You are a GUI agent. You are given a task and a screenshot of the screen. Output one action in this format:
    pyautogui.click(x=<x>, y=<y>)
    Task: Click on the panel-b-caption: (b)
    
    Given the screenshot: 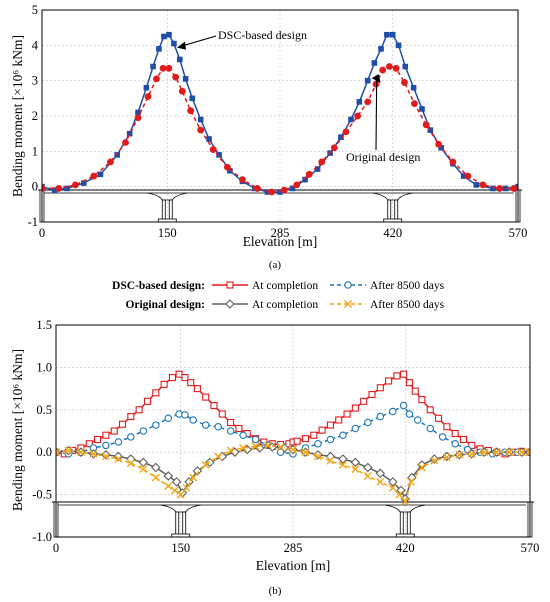 What is the action you would take?
    pyautogui.click(x=275, y=591)
    